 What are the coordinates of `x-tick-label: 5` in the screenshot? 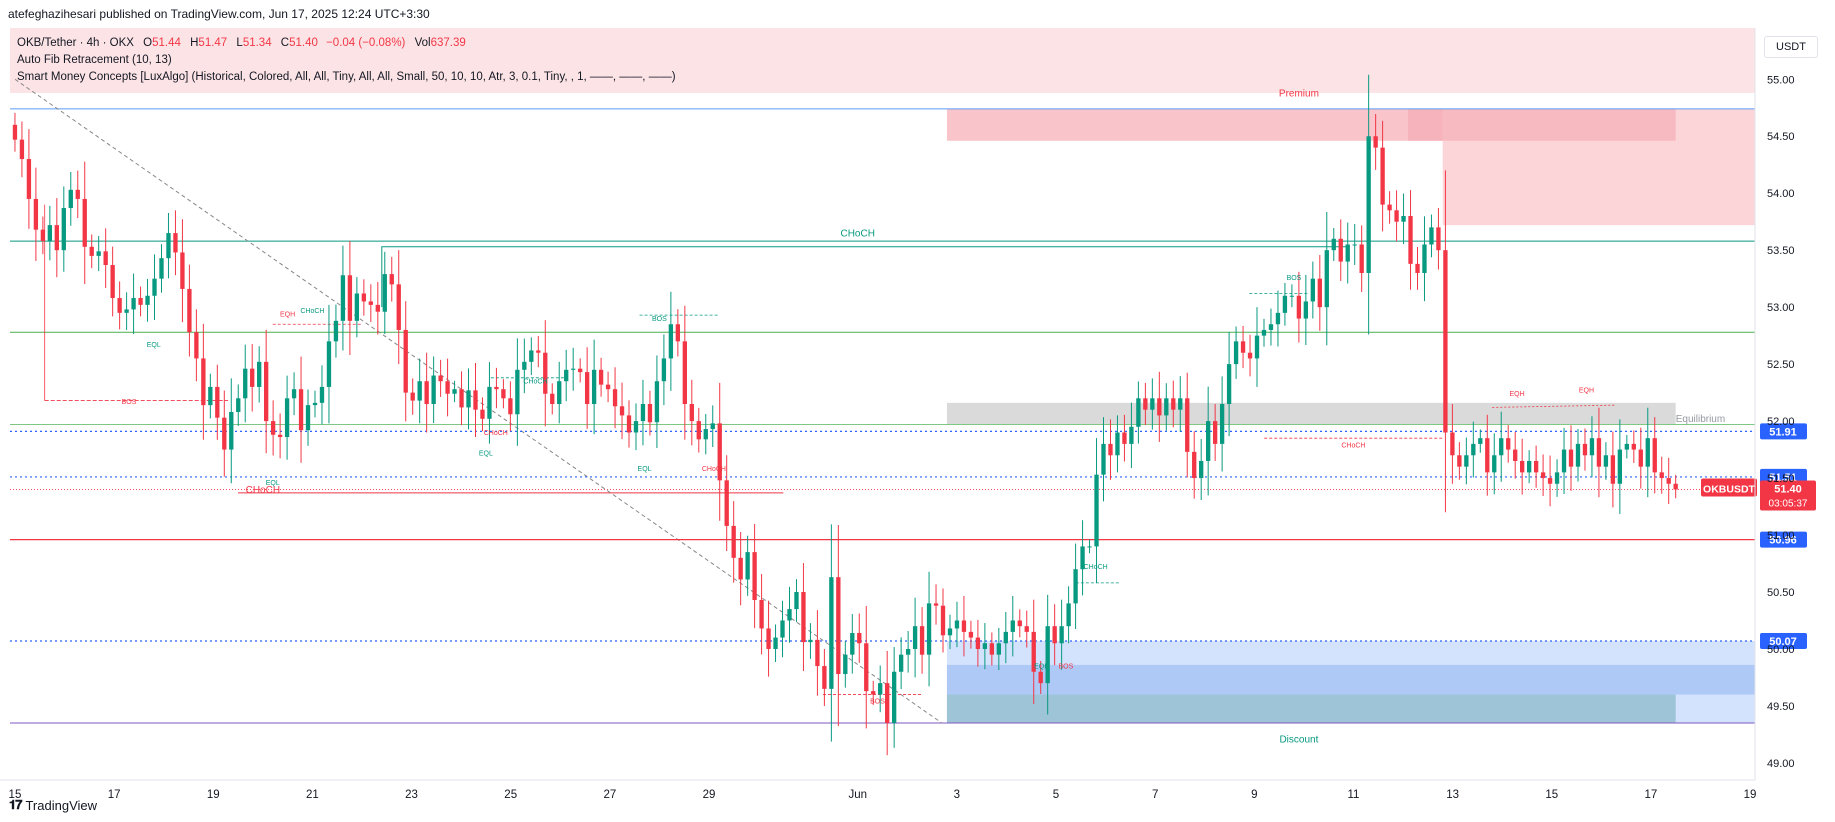 It's located at (1056, 795).